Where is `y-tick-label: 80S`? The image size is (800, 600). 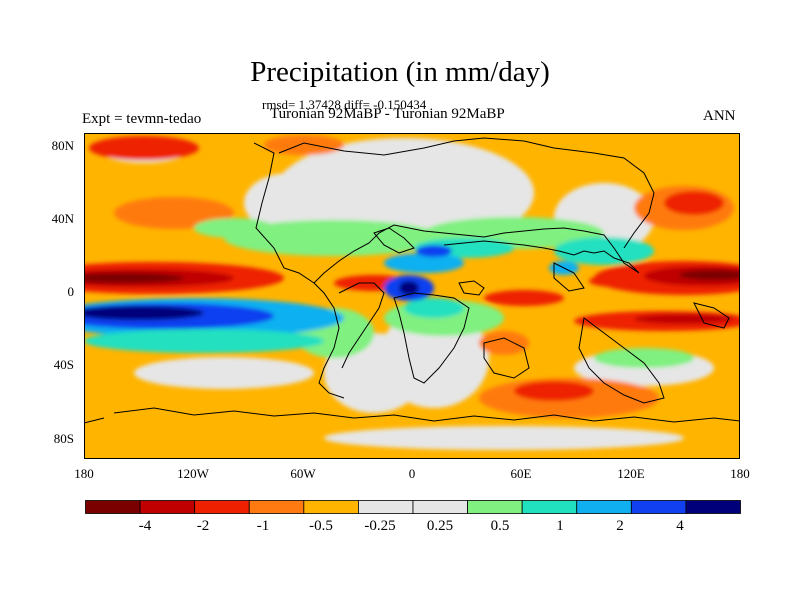
y-tick-label: 80S is located at coordinates (63, 438).